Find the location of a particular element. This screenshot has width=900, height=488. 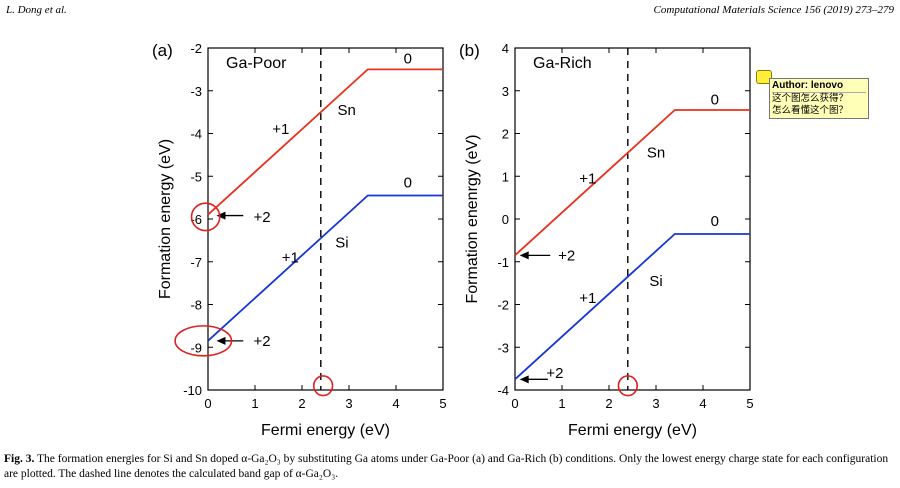

note-popup: Author: lenovo 这个图怎么获得？ 怎么看懂这个图？ is located at coordinates (819, 98).